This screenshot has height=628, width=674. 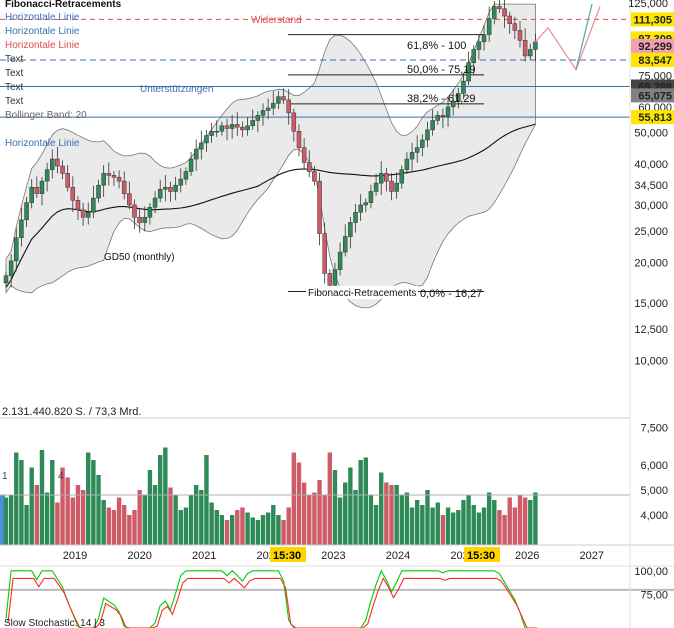 What do you see at coordinates (651, 232) in the screenshot?
I see `y-tick-5: 25,000` at bounding box center [651, 232].